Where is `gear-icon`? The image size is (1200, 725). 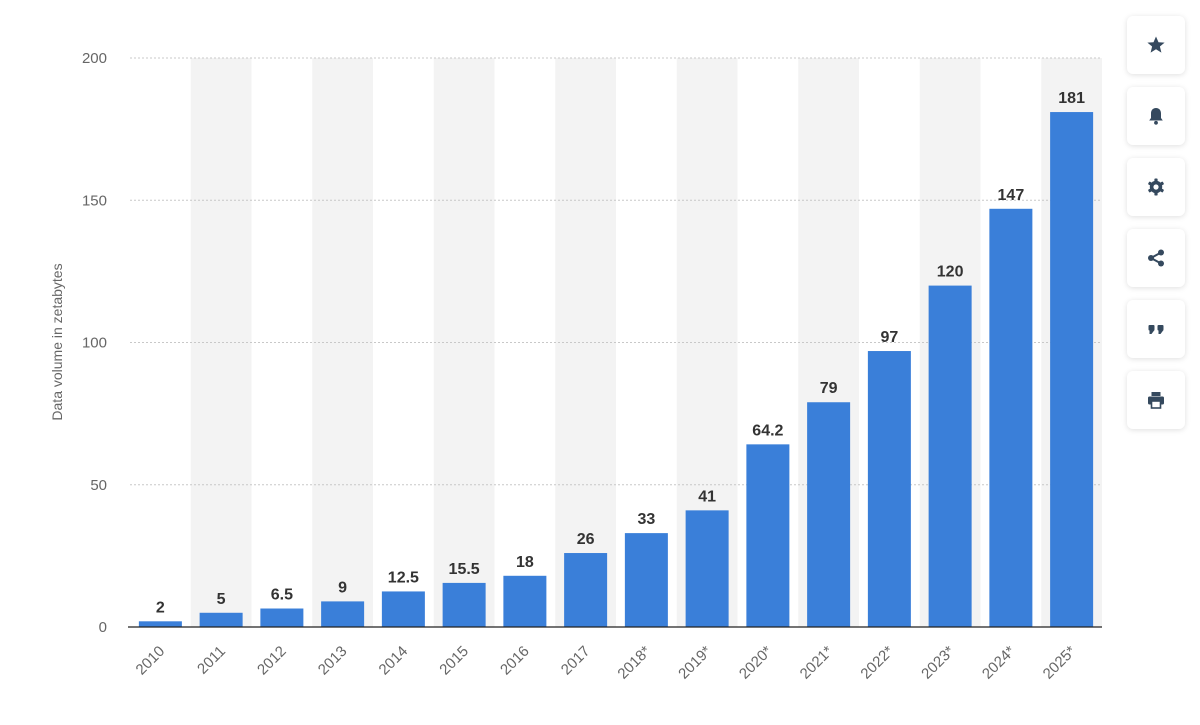 gear-icon is located at coordinates (1156, 187).